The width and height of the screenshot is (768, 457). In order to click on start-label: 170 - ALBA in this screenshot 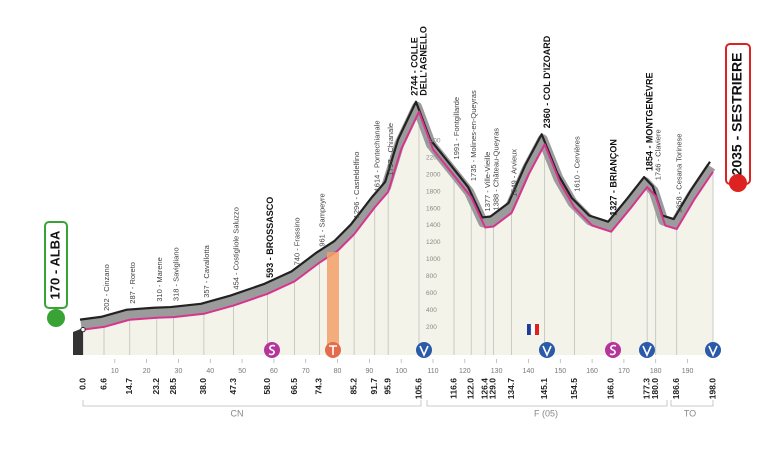, I will do `click(54, 264)`.